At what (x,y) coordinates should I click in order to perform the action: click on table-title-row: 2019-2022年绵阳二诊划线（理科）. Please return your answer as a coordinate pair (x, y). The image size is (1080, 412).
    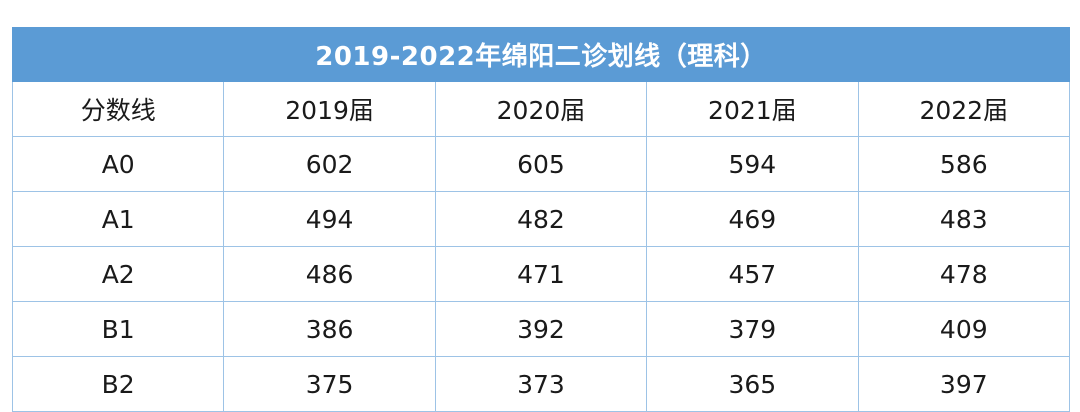
    Looking at the image, I should click on (541, 54).